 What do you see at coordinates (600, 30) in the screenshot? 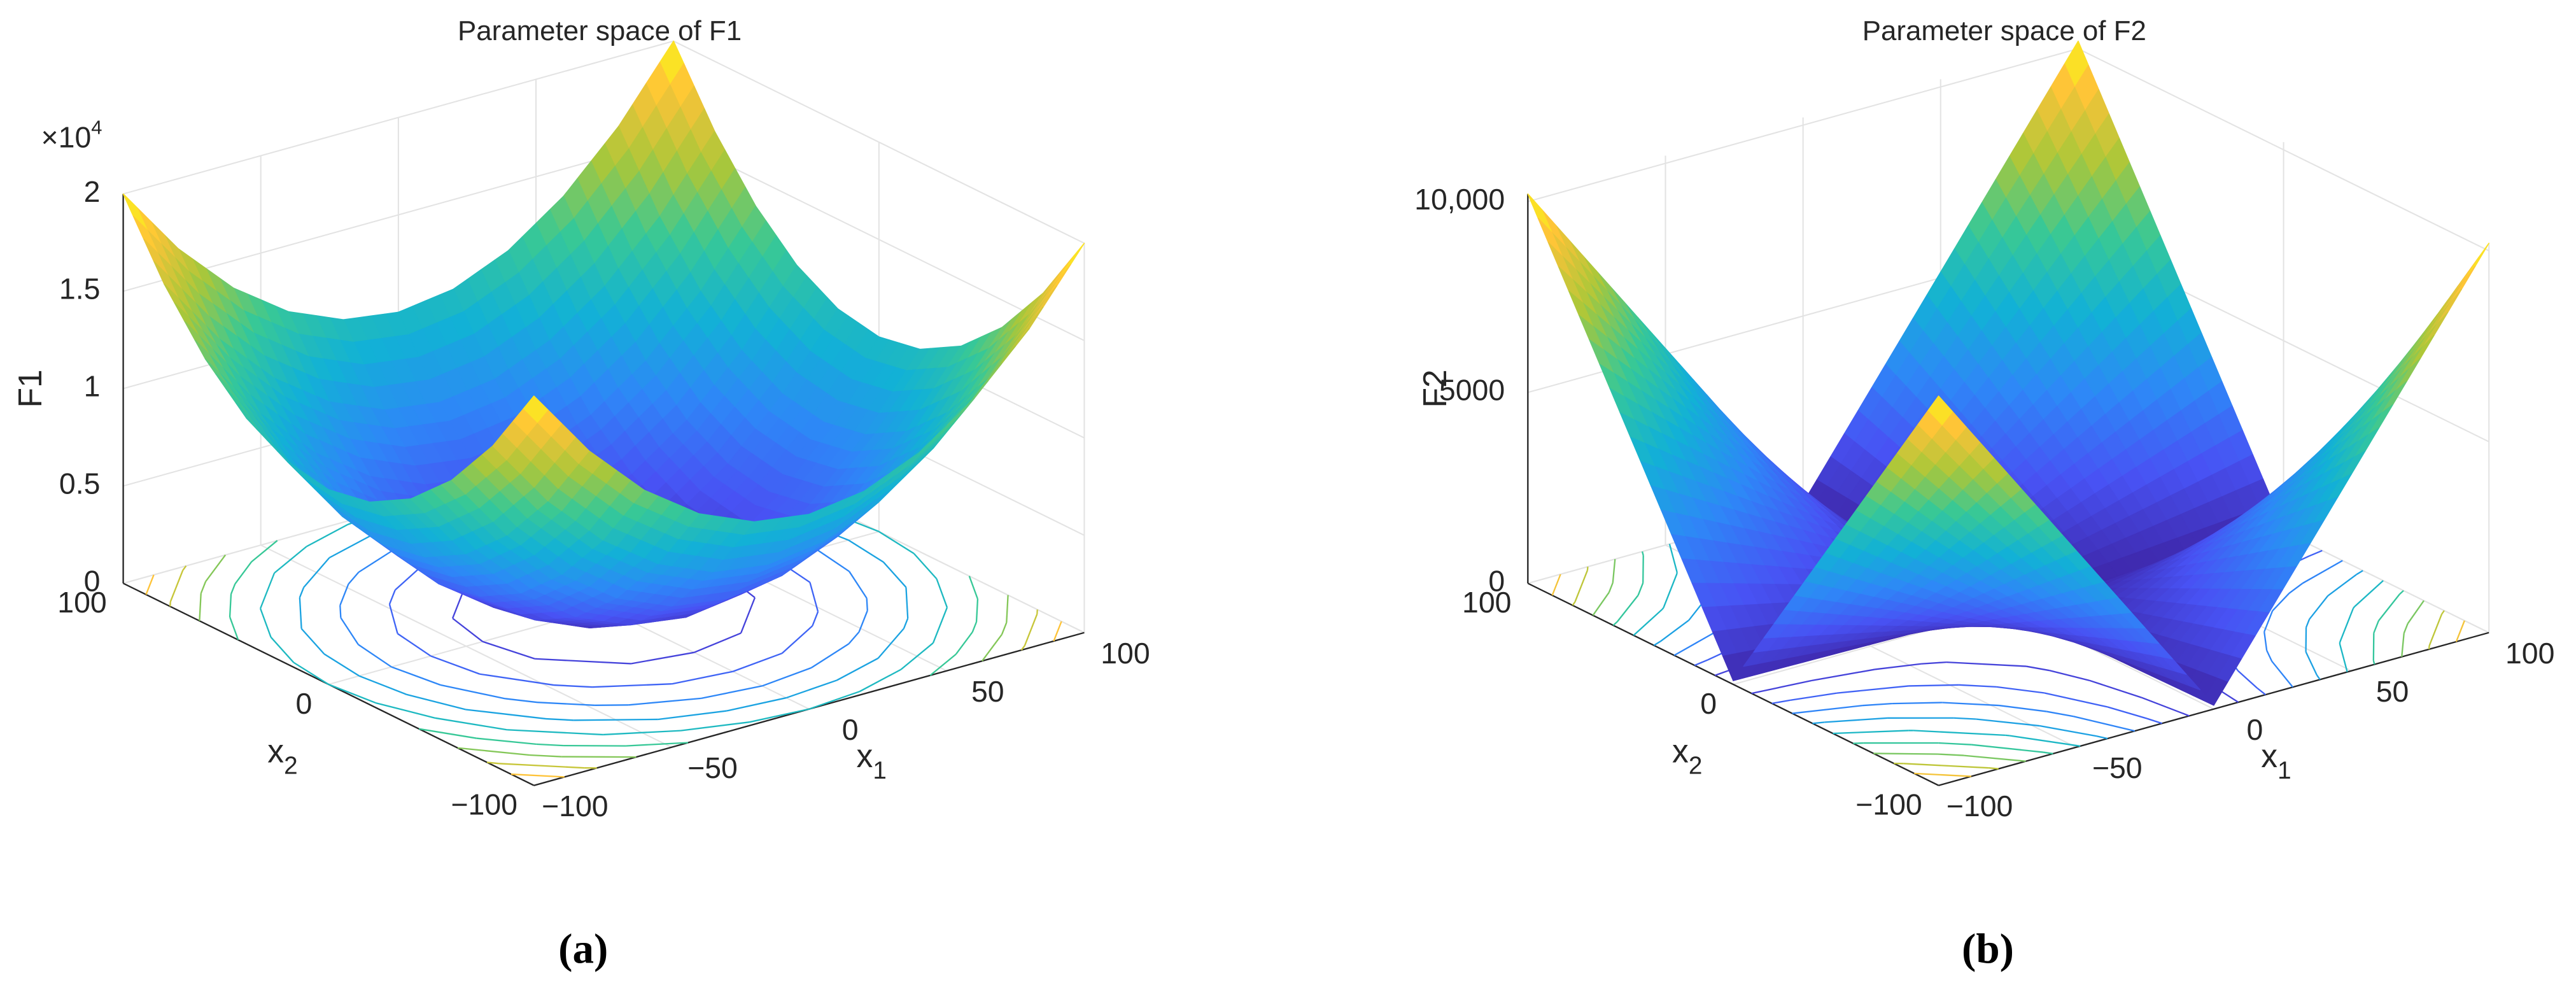
I see `chart-title: Parameter space of F1` at bounding box center [600, 30].